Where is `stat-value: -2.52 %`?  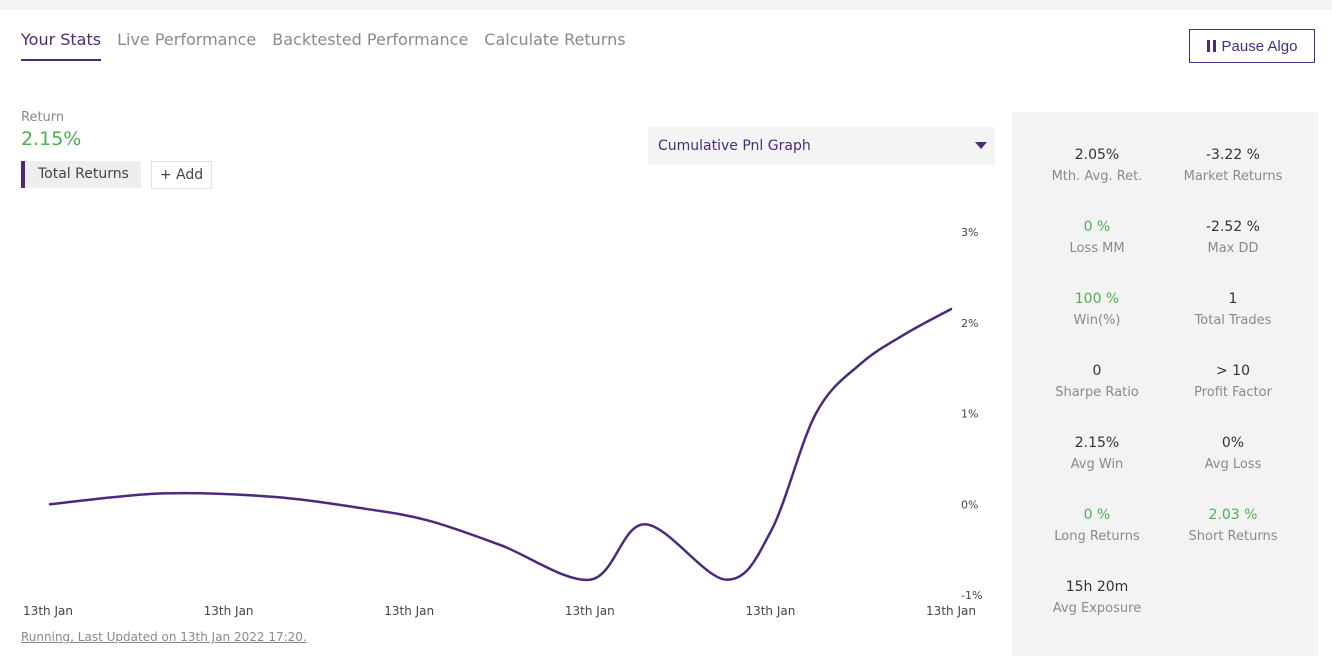 stat-value: -2.52 % is located at coordinates (1233, 227).